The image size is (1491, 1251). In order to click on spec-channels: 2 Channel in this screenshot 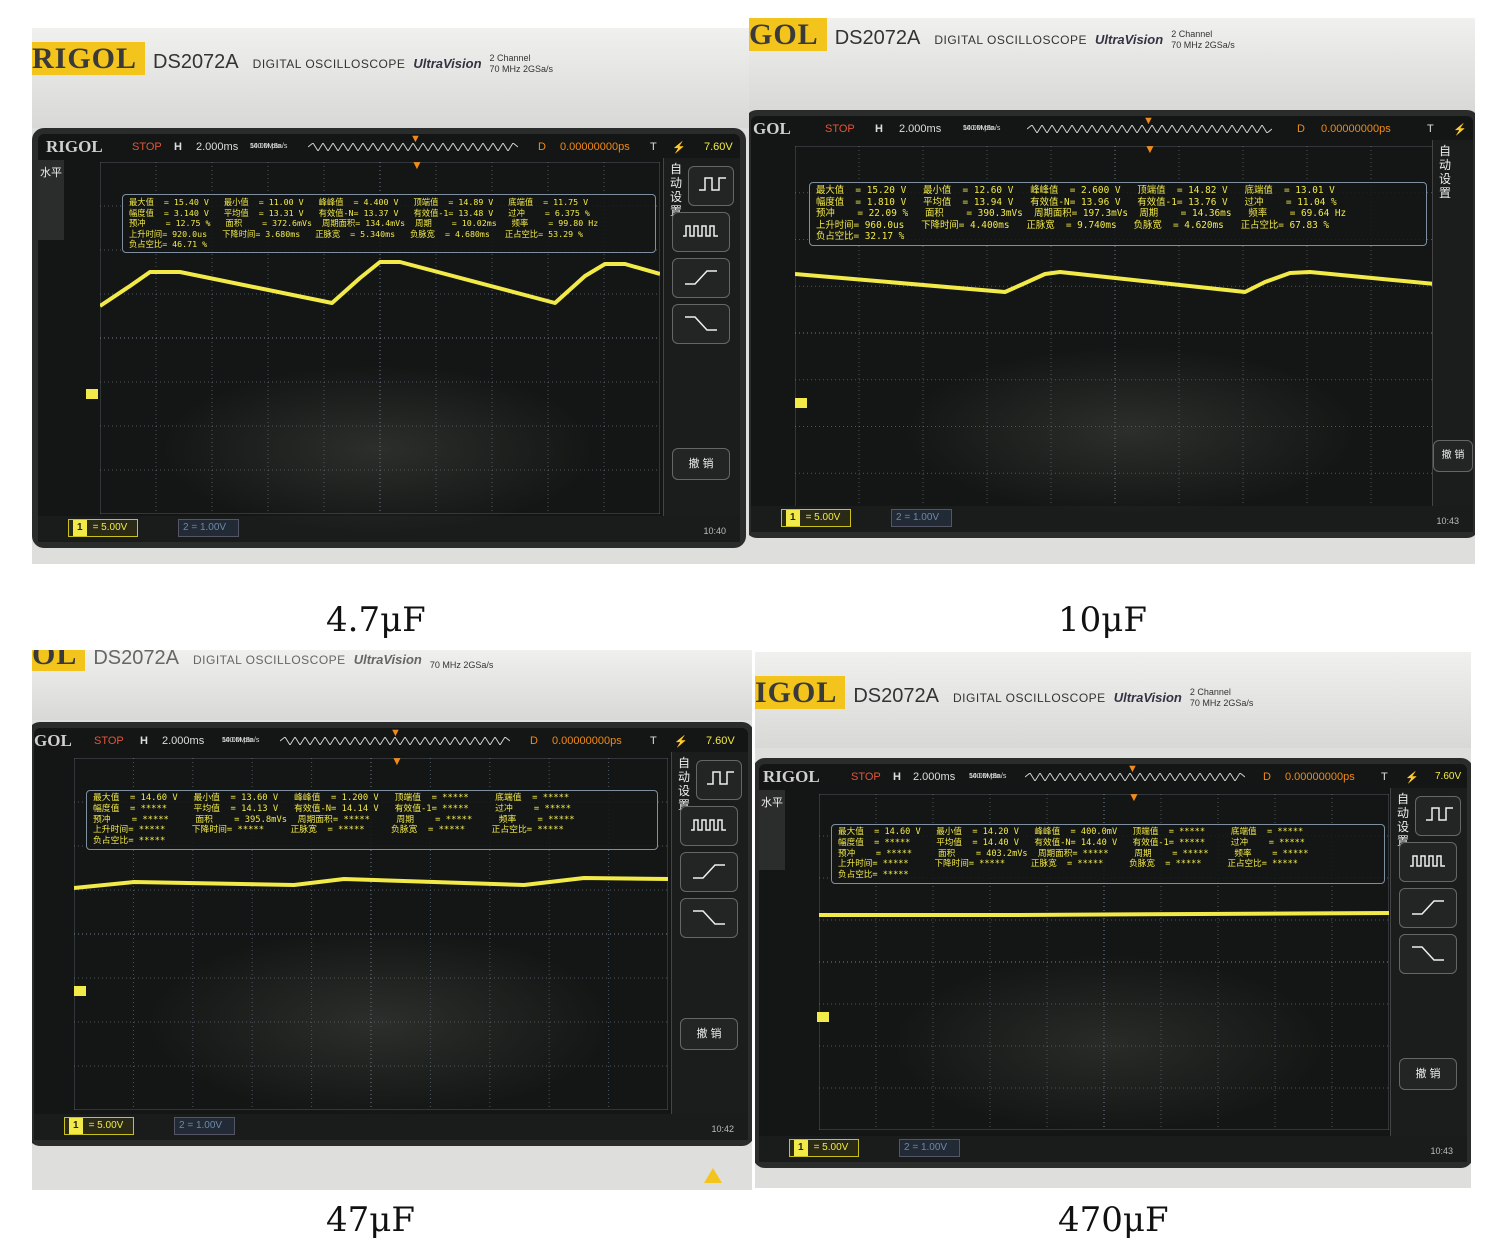, I will do `click(1192, 33)`.